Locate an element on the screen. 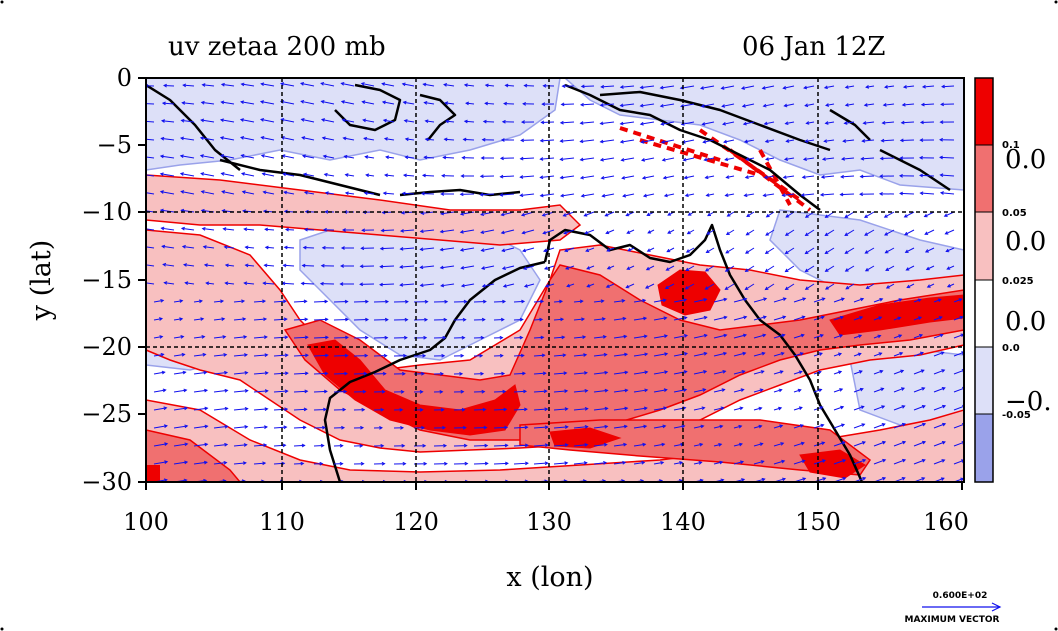  colorbar-label: 0.05 is located at coordinates (1014, 213).